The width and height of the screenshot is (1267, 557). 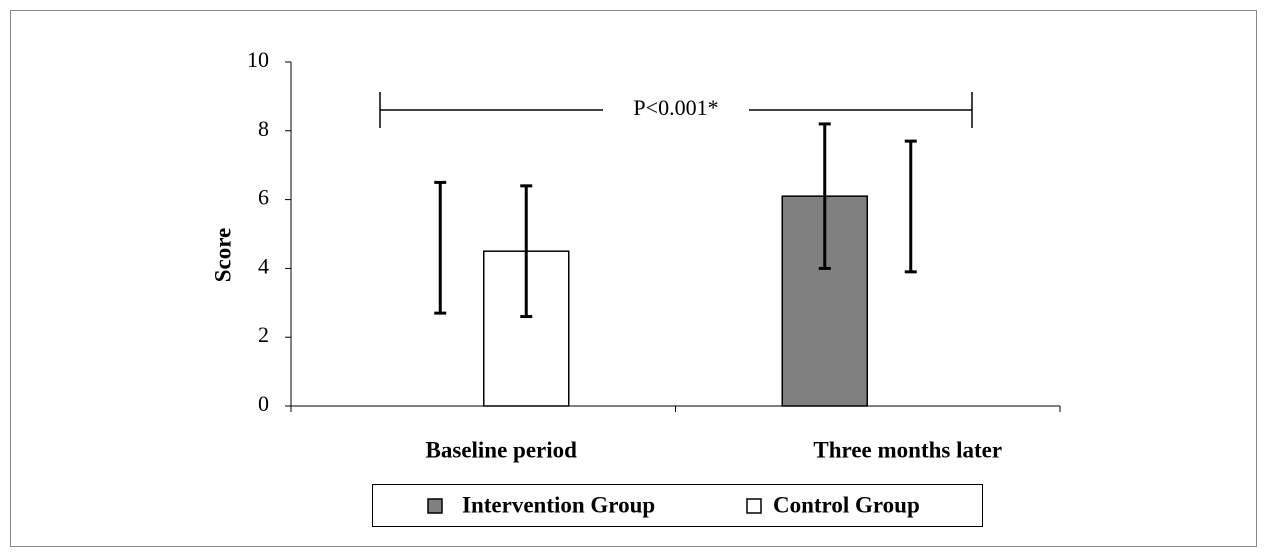 I want to click on legend-label: Control Group, so click(x=846, y=504).